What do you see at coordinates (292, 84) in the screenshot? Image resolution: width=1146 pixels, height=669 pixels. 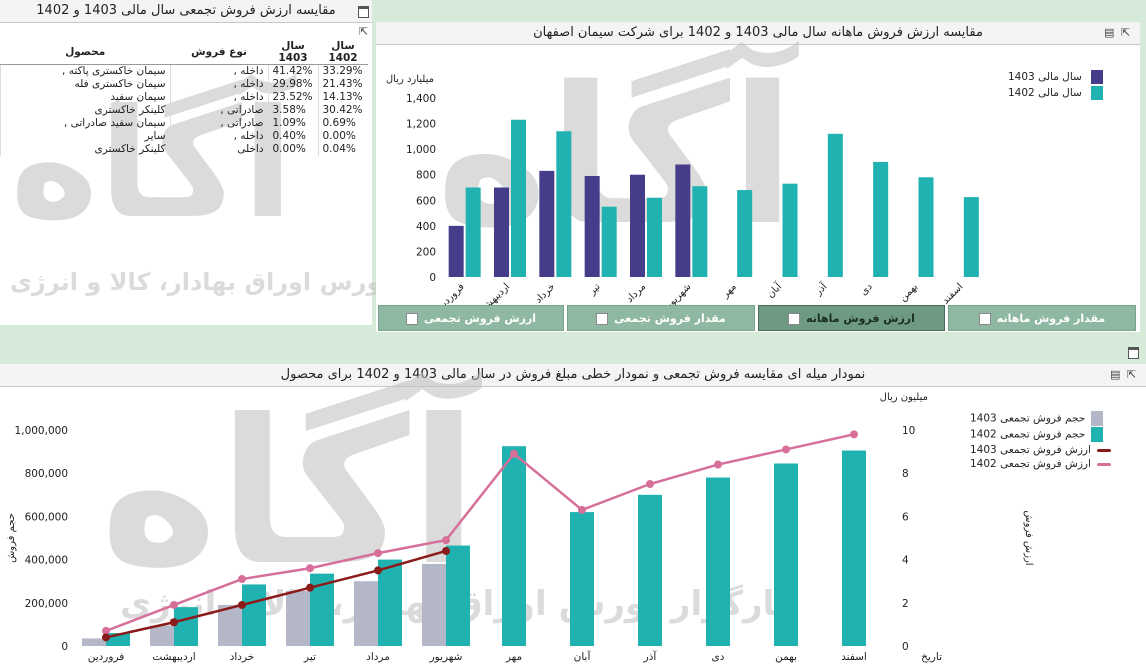 I see `cell-v1403: 29.98%` at bounding box center [292, 84].